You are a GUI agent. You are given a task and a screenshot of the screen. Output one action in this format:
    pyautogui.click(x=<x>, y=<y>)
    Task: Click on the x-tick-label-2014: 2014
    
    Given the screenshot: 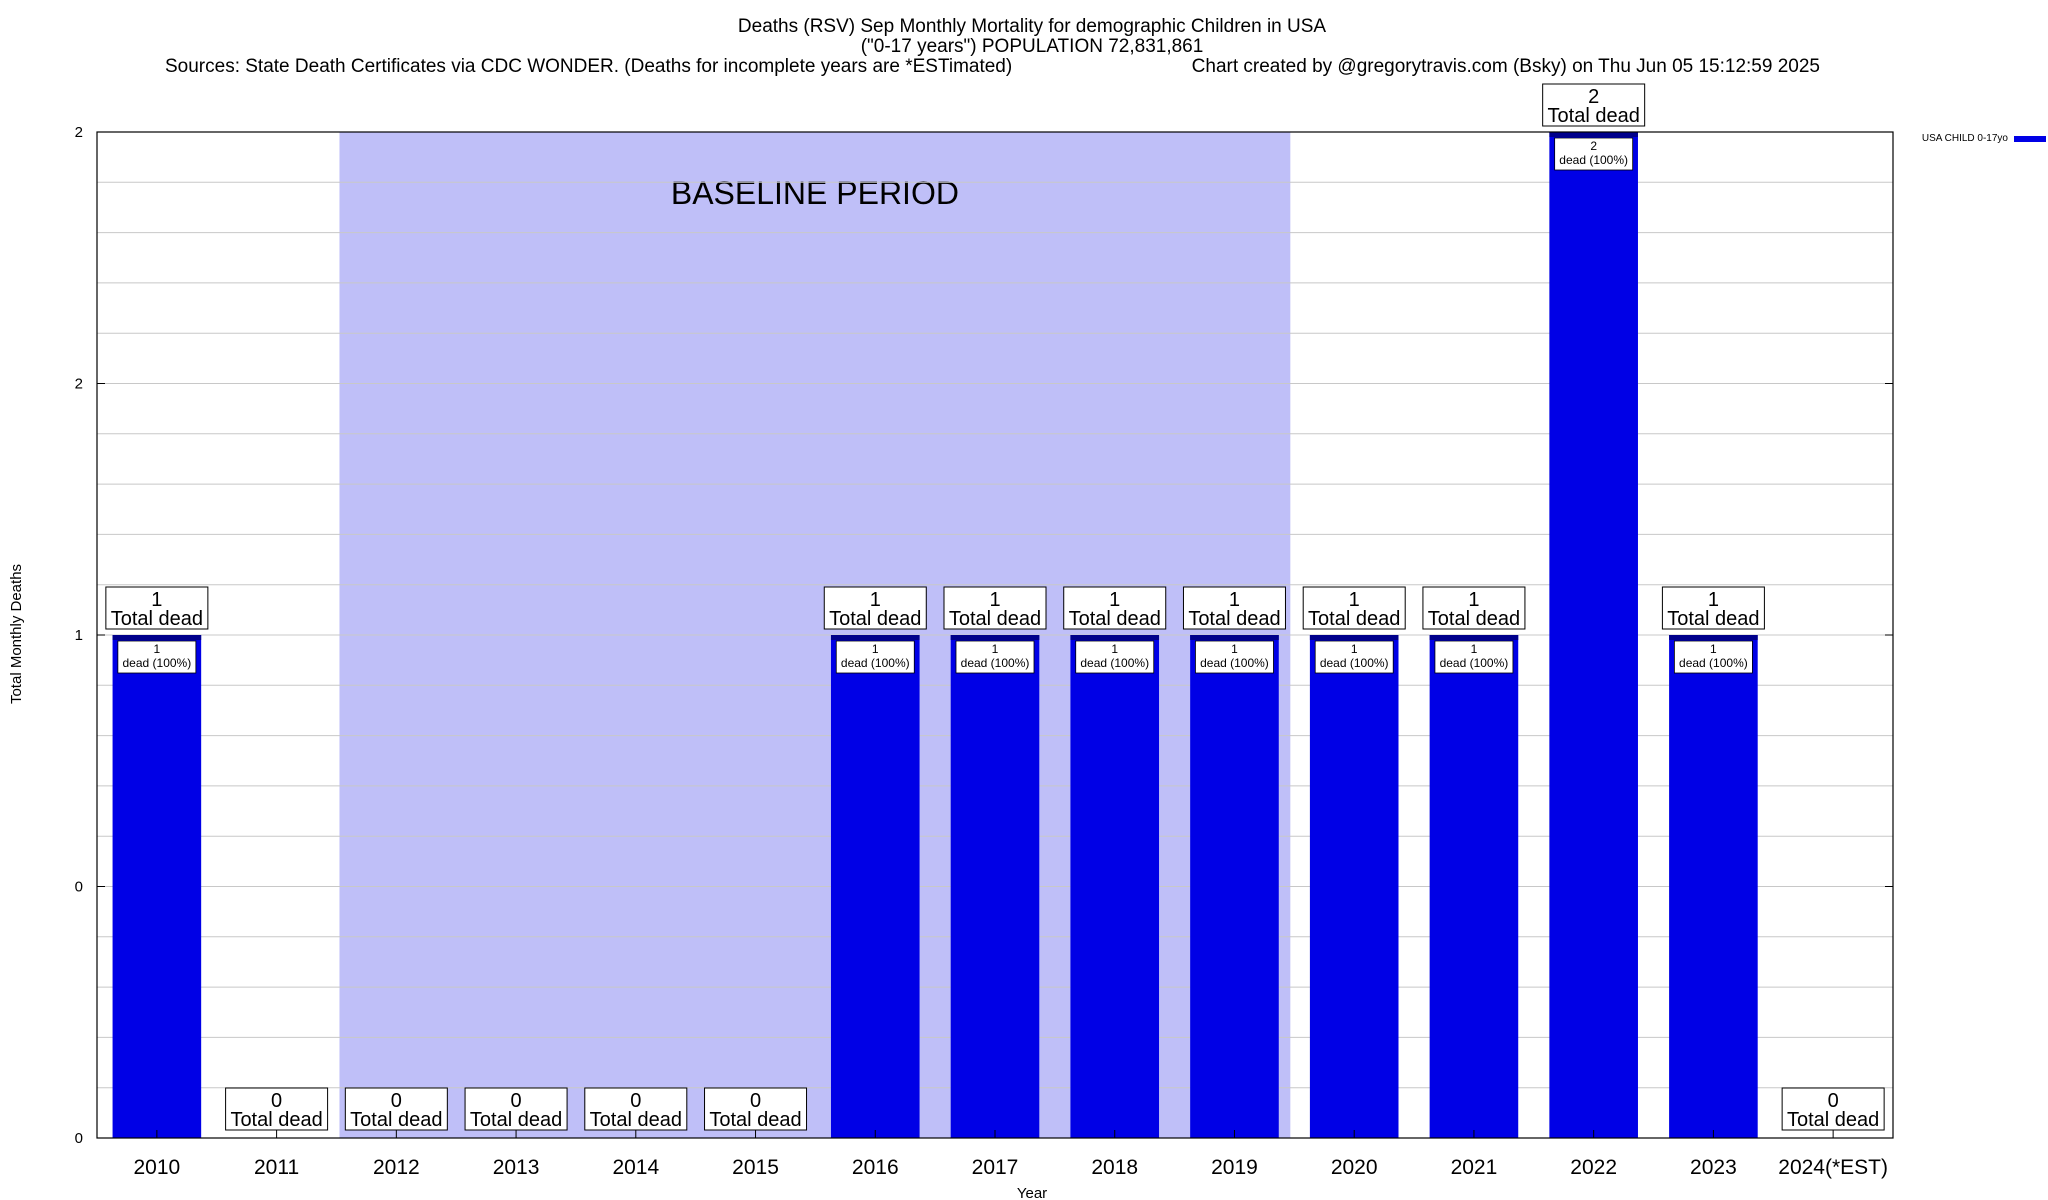 What is the action you would take?
    pyautogui.click(x=635, y=1167)
    